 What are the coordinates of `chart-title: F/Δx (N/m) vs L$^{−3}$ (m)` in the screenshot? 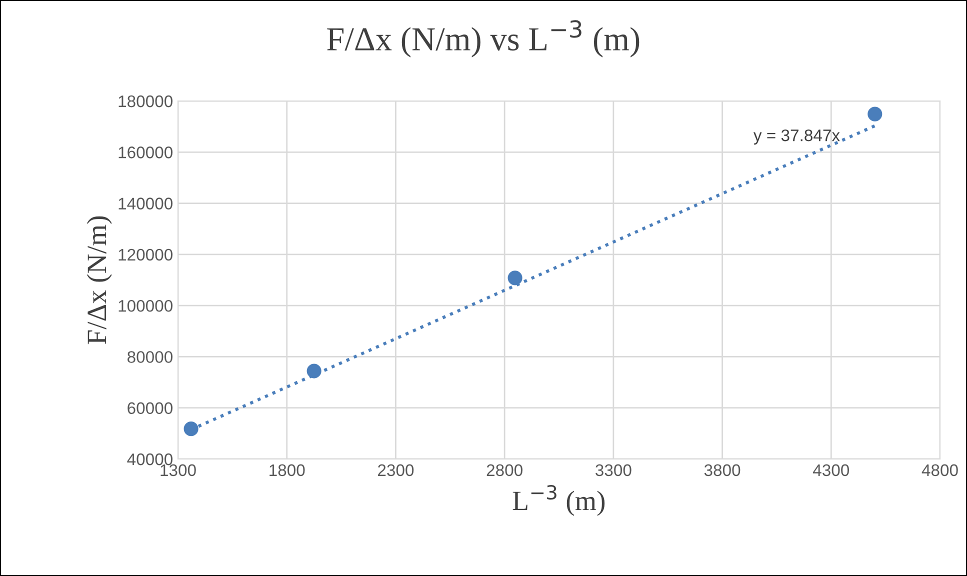 It's located at (483, 39).